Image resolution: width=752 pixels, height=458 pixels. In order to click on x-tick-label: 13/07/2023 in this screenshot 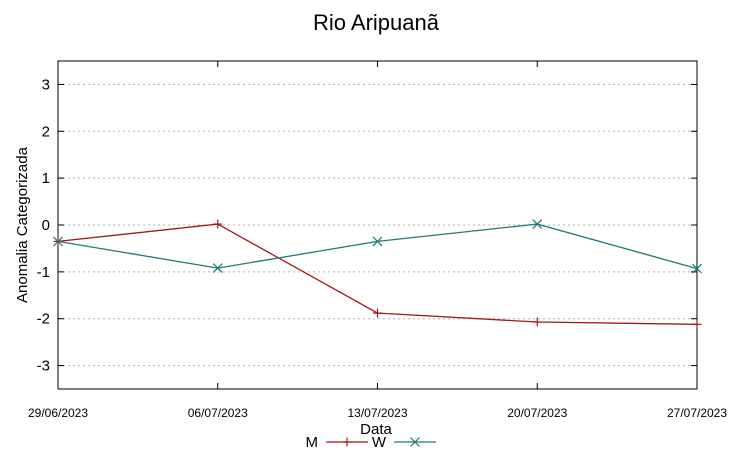, I will do `click(377, 413)`.